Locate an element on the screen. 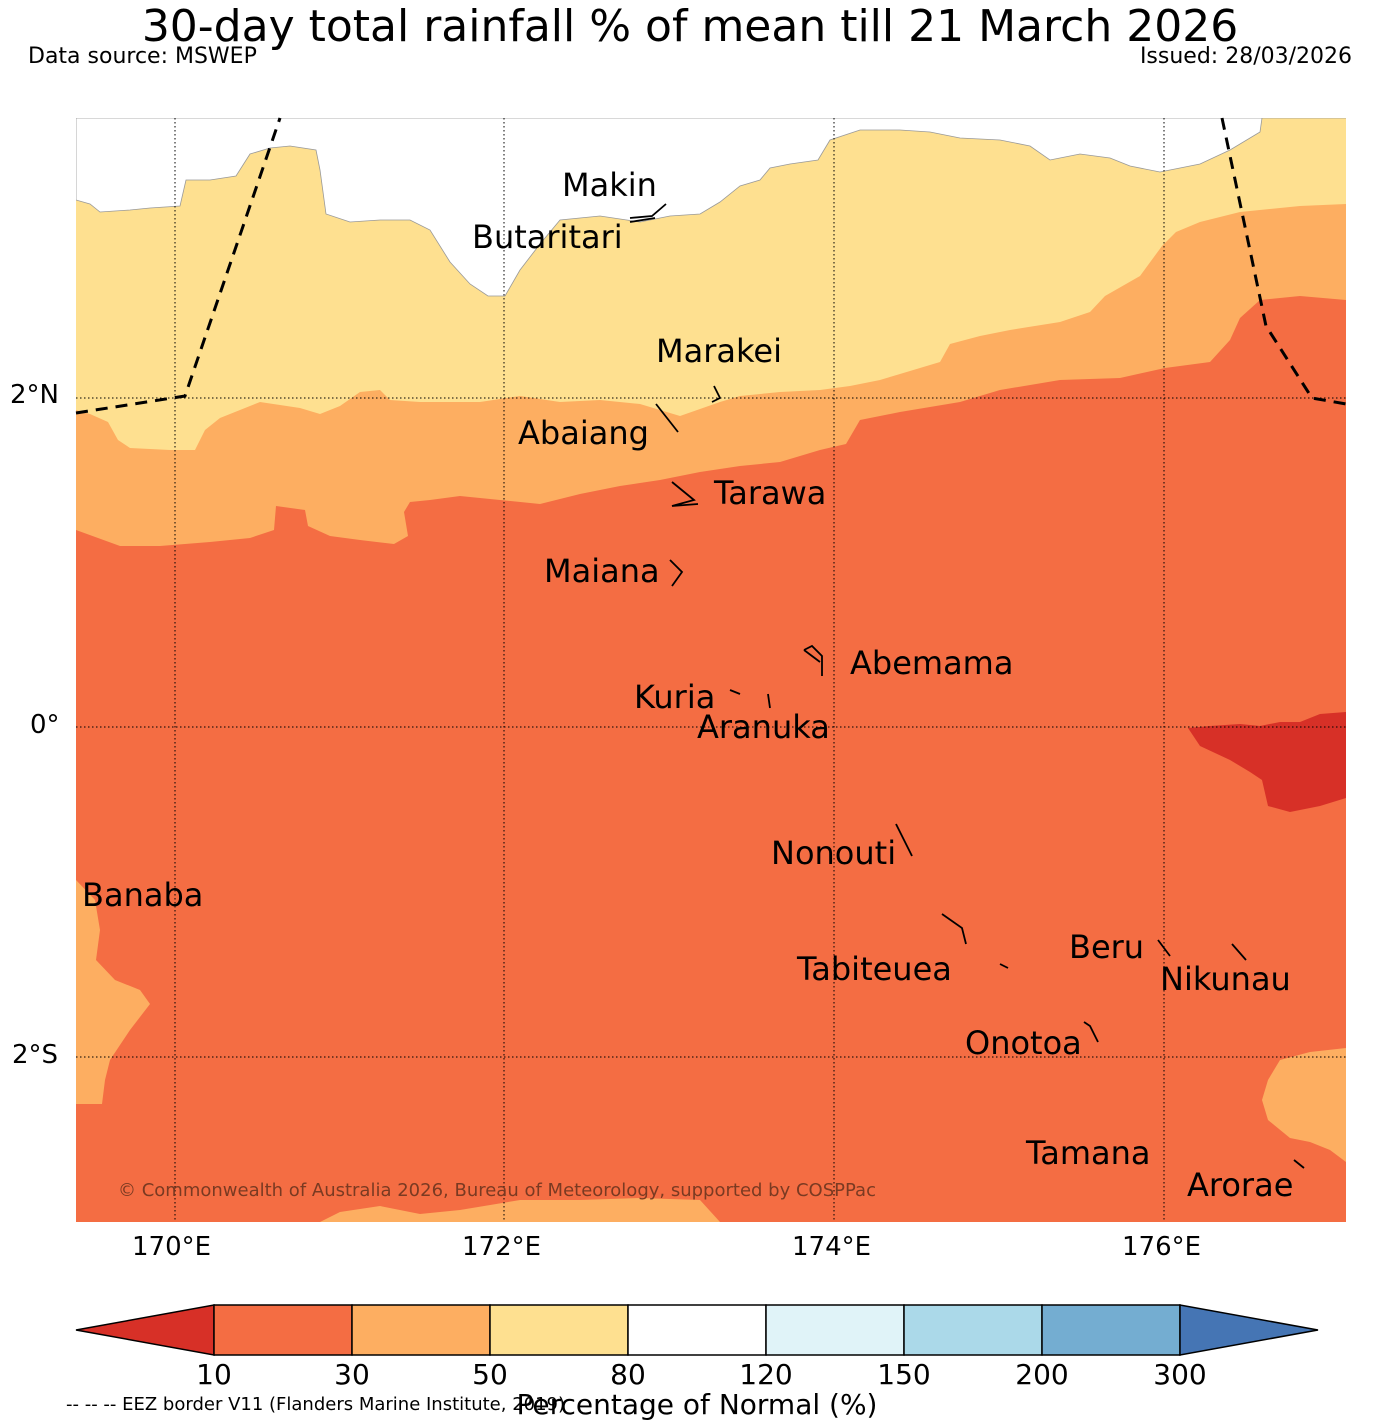 The width and height of the screenshot is (1380, 1426). colorbar-tick: 150 is located at coordinates (904, 1374).